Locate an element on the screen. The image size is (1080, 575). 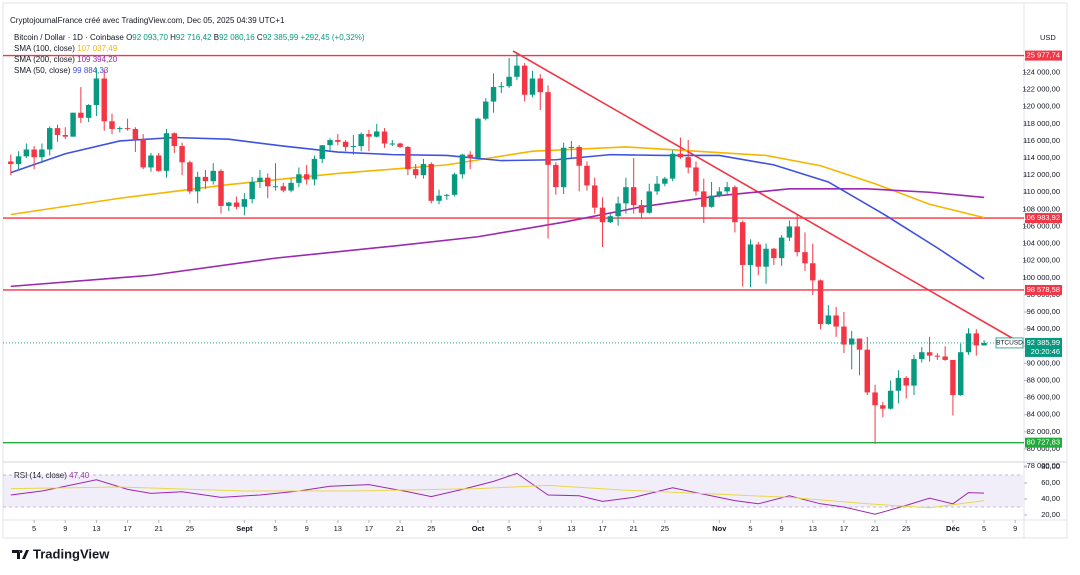
countdown: 20:20:46 is located at coordinates (1045, 351).